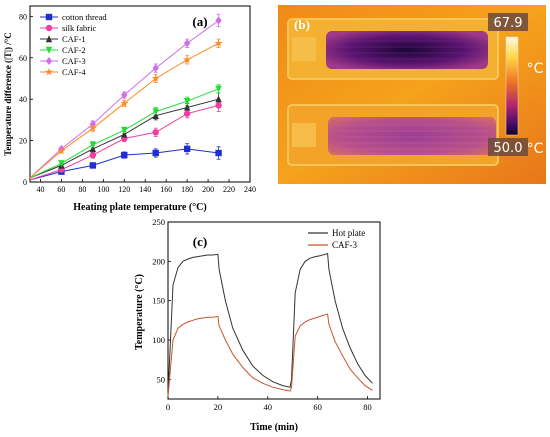 The height and width of the screenshot is (437, 550). Describe the element at coordinates (348, 233) in the screenshot. I see `legend-label-c: Hot plate` at that location.